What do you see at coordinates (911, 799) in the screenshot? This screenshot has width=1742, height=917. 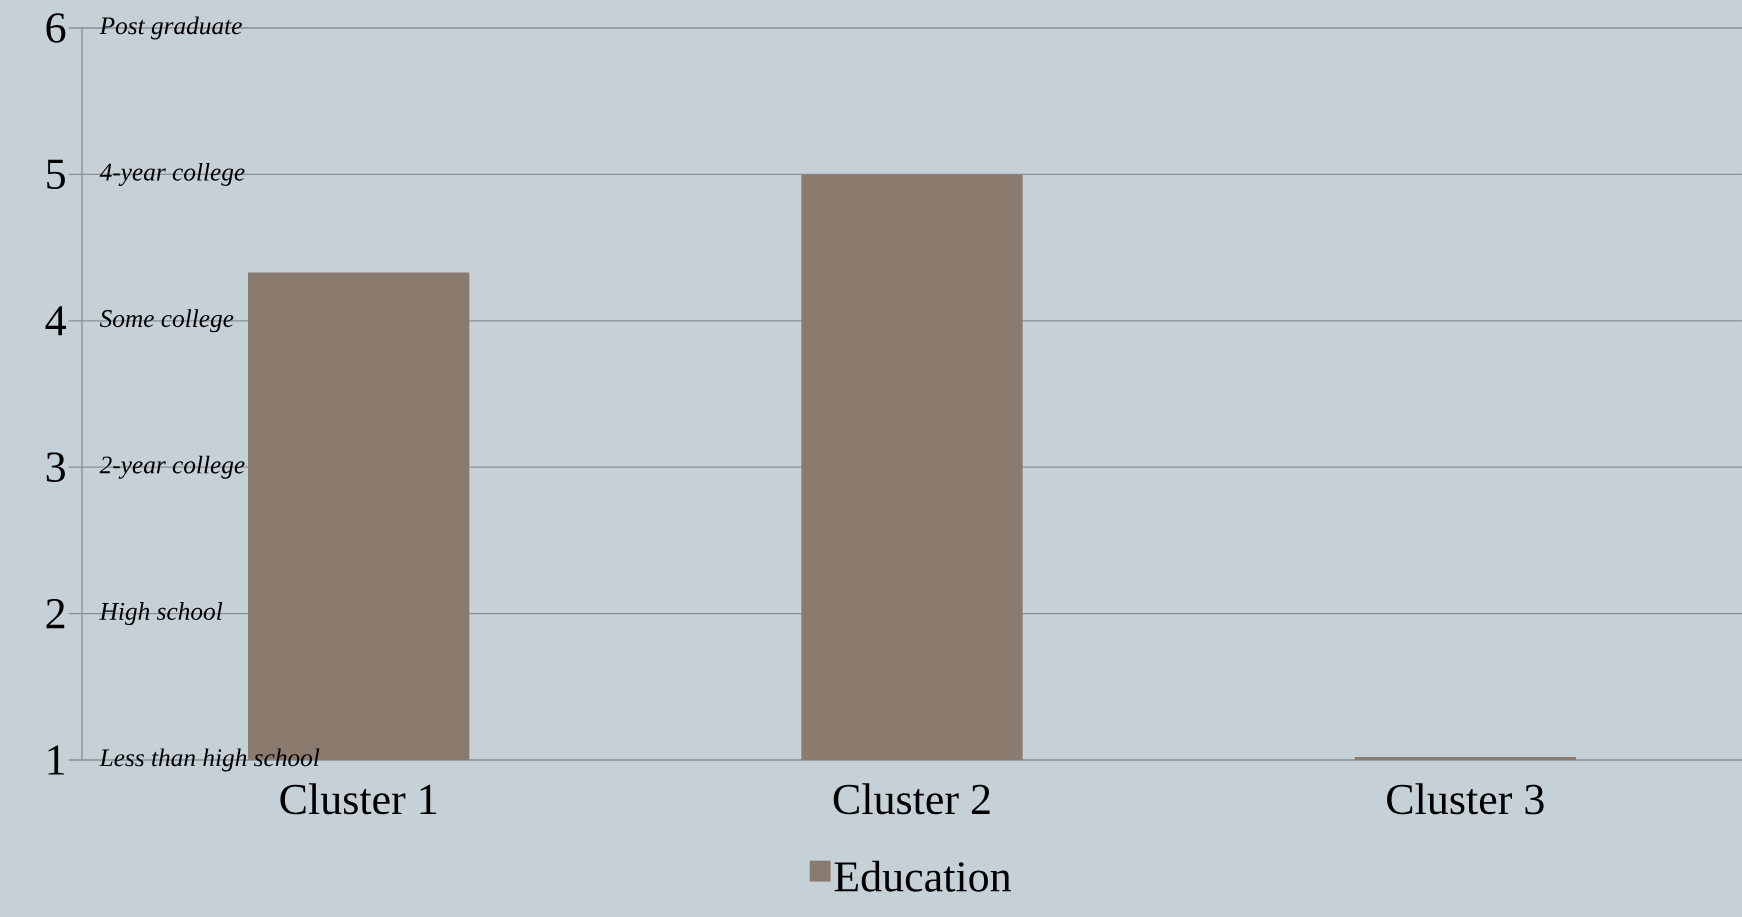 I see `x-tick-label: Cluster 2` at bounding box center [911, 799].